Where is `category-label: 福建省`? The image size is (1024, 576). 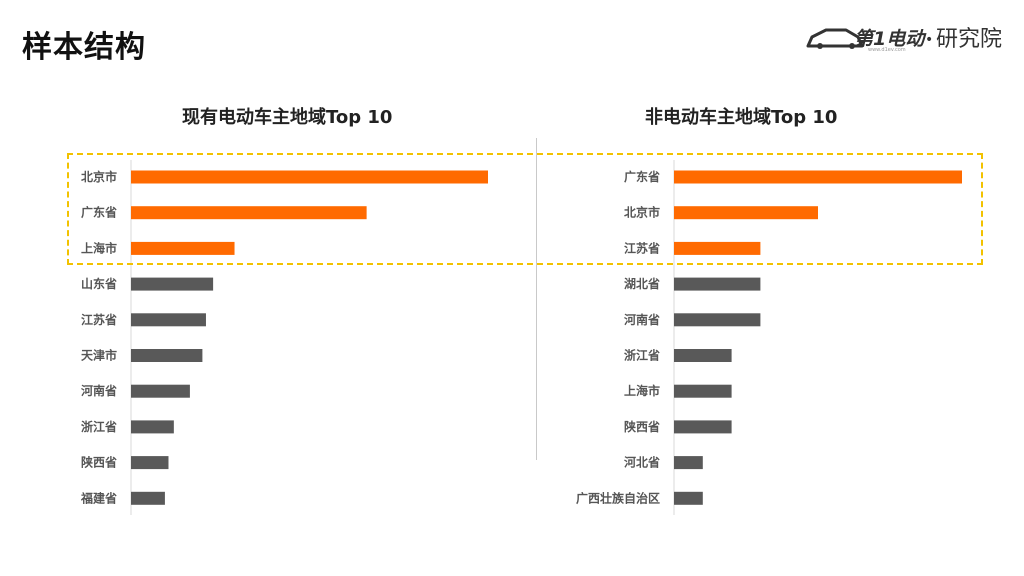
category-label: 福建省 is located at coordinates (98, 497).